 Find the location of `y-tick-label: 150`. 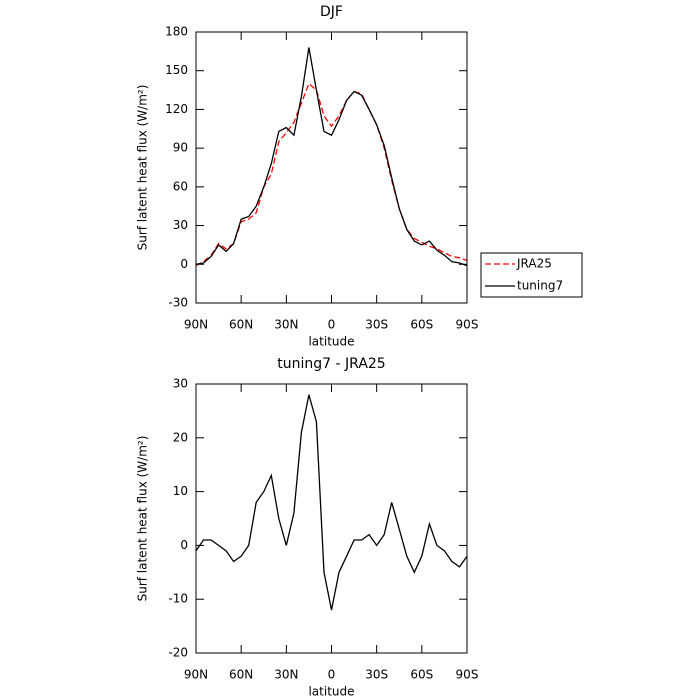

y-tick-label: 150 is located at coordinates (176, 70).